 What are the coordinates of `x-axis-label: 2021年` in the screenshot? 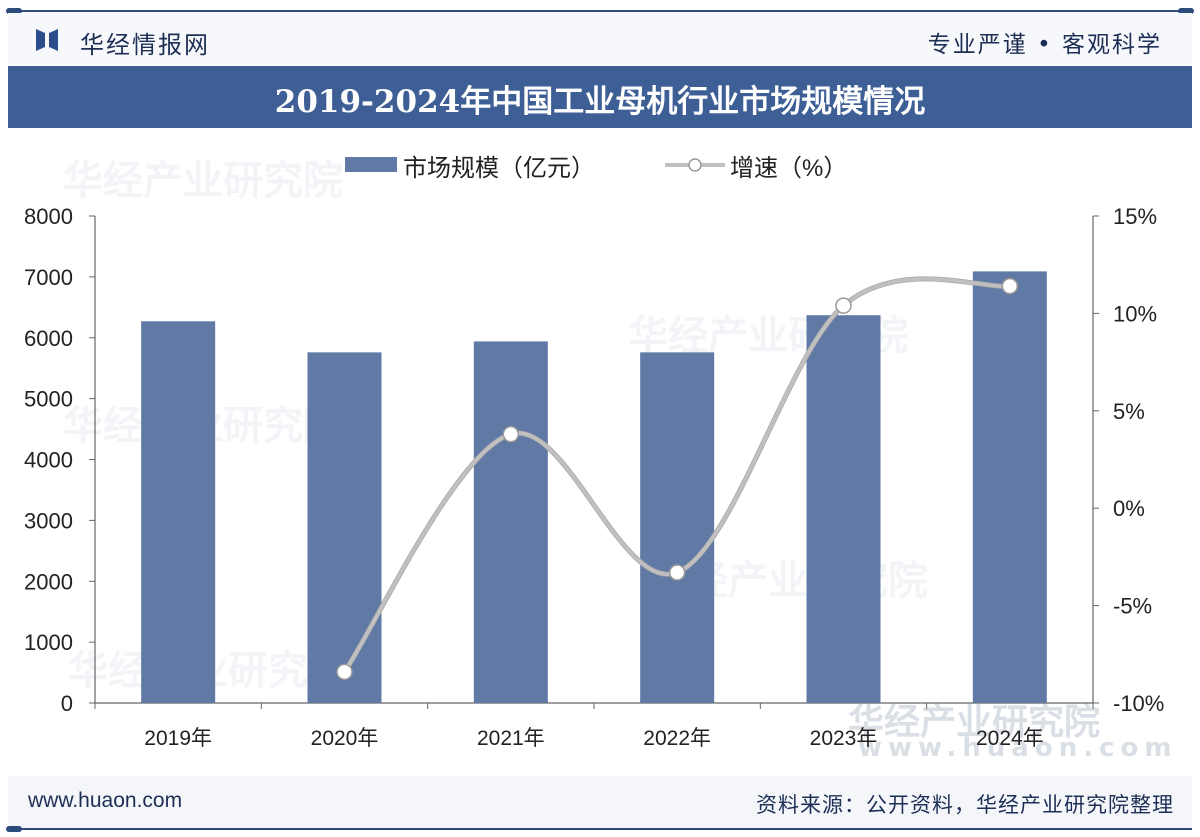 It's located at (511, 738).